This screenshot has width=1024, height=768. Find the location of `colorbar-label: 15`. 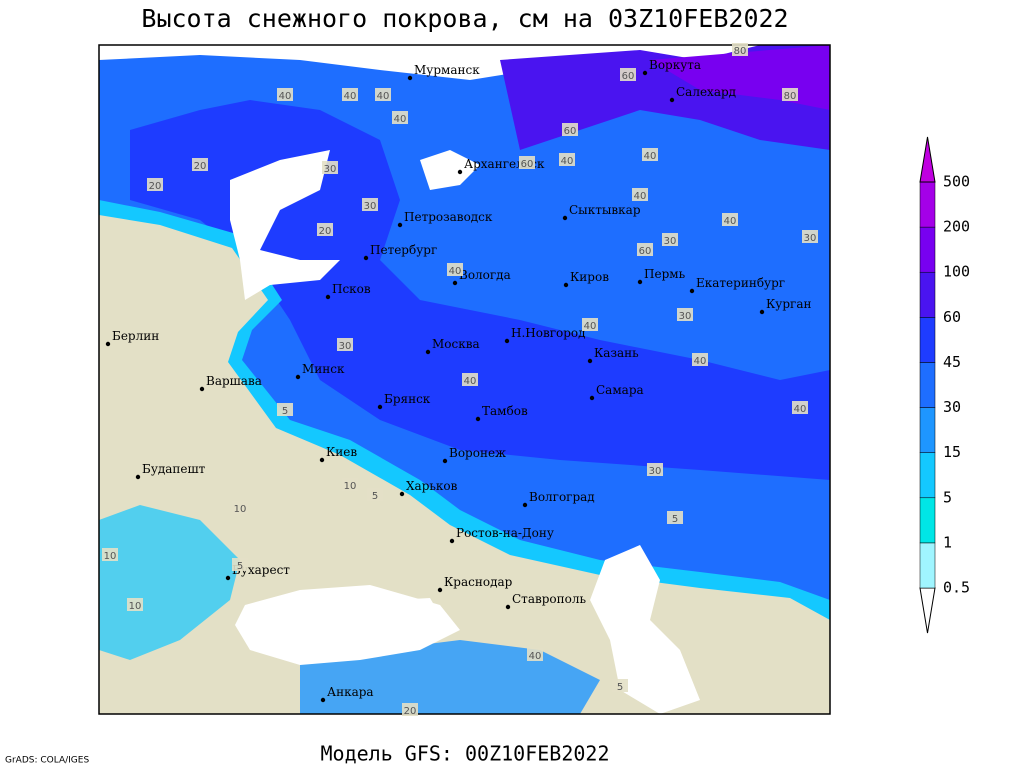

colorbar-label: 15 is located at coordinates (952, 452).